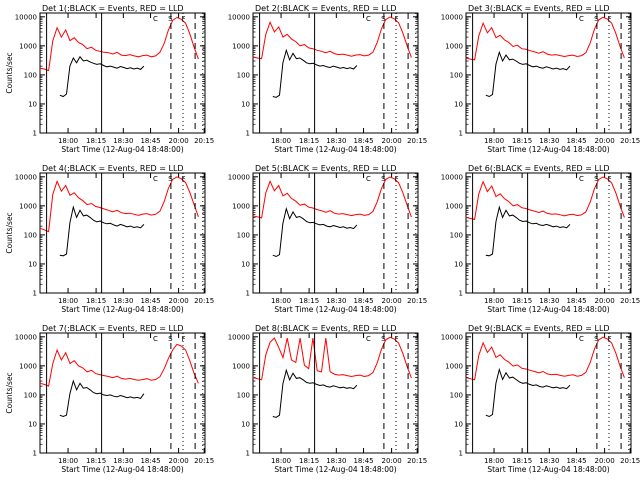 This screenshot has height=480, width=640. I want to click on panel-title: Det 7(:BLACK = Events, RED = LLD, so click(113, 328).